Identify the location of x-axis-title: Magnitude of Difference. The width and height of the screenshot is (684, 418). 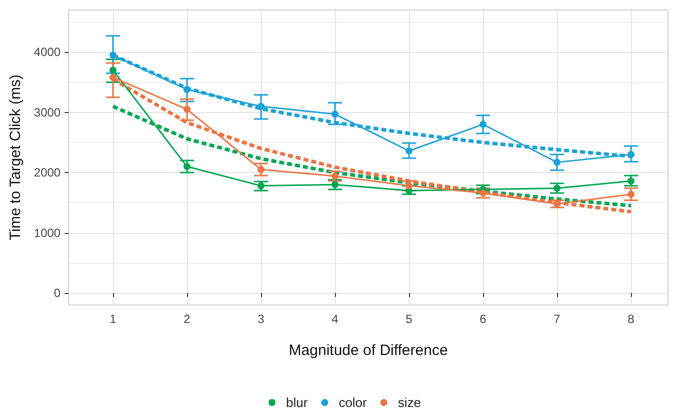
(368, 350).